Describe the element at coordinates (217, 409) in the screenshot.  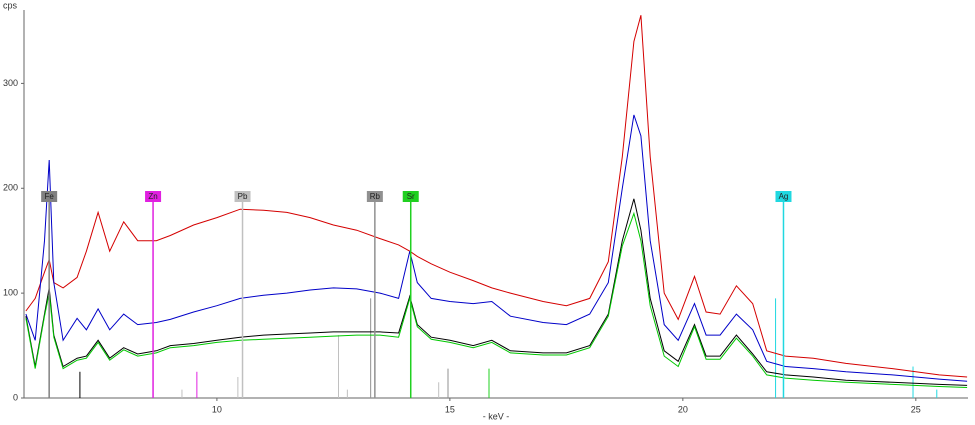
I see `x-tick-label: 10` at that location.